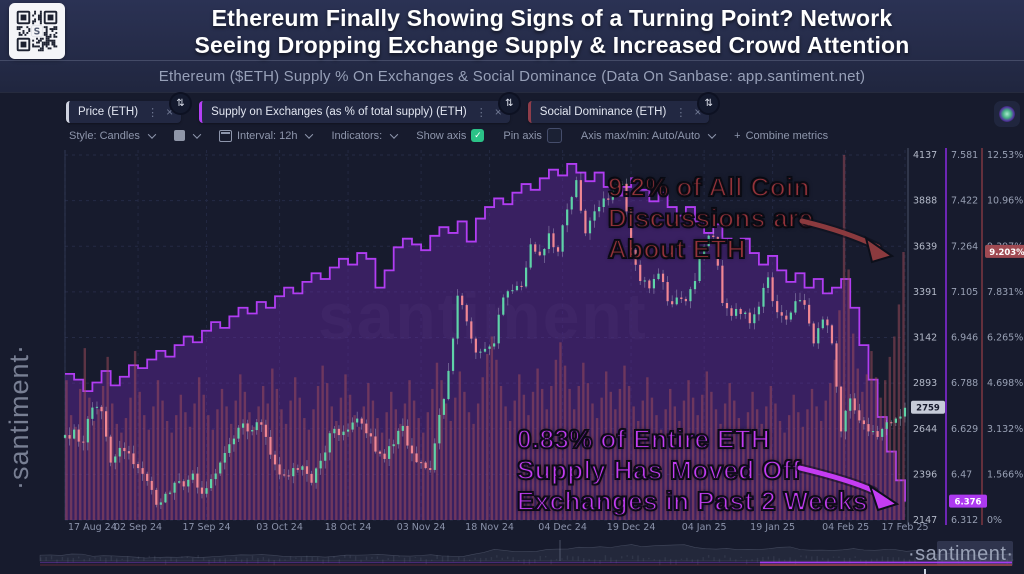 Image resolution: width=1024 pixels, height=574 pixels. I want to click on axis-maxmin-select: Axis max/min: Auto/Auto, so click(648, 135).